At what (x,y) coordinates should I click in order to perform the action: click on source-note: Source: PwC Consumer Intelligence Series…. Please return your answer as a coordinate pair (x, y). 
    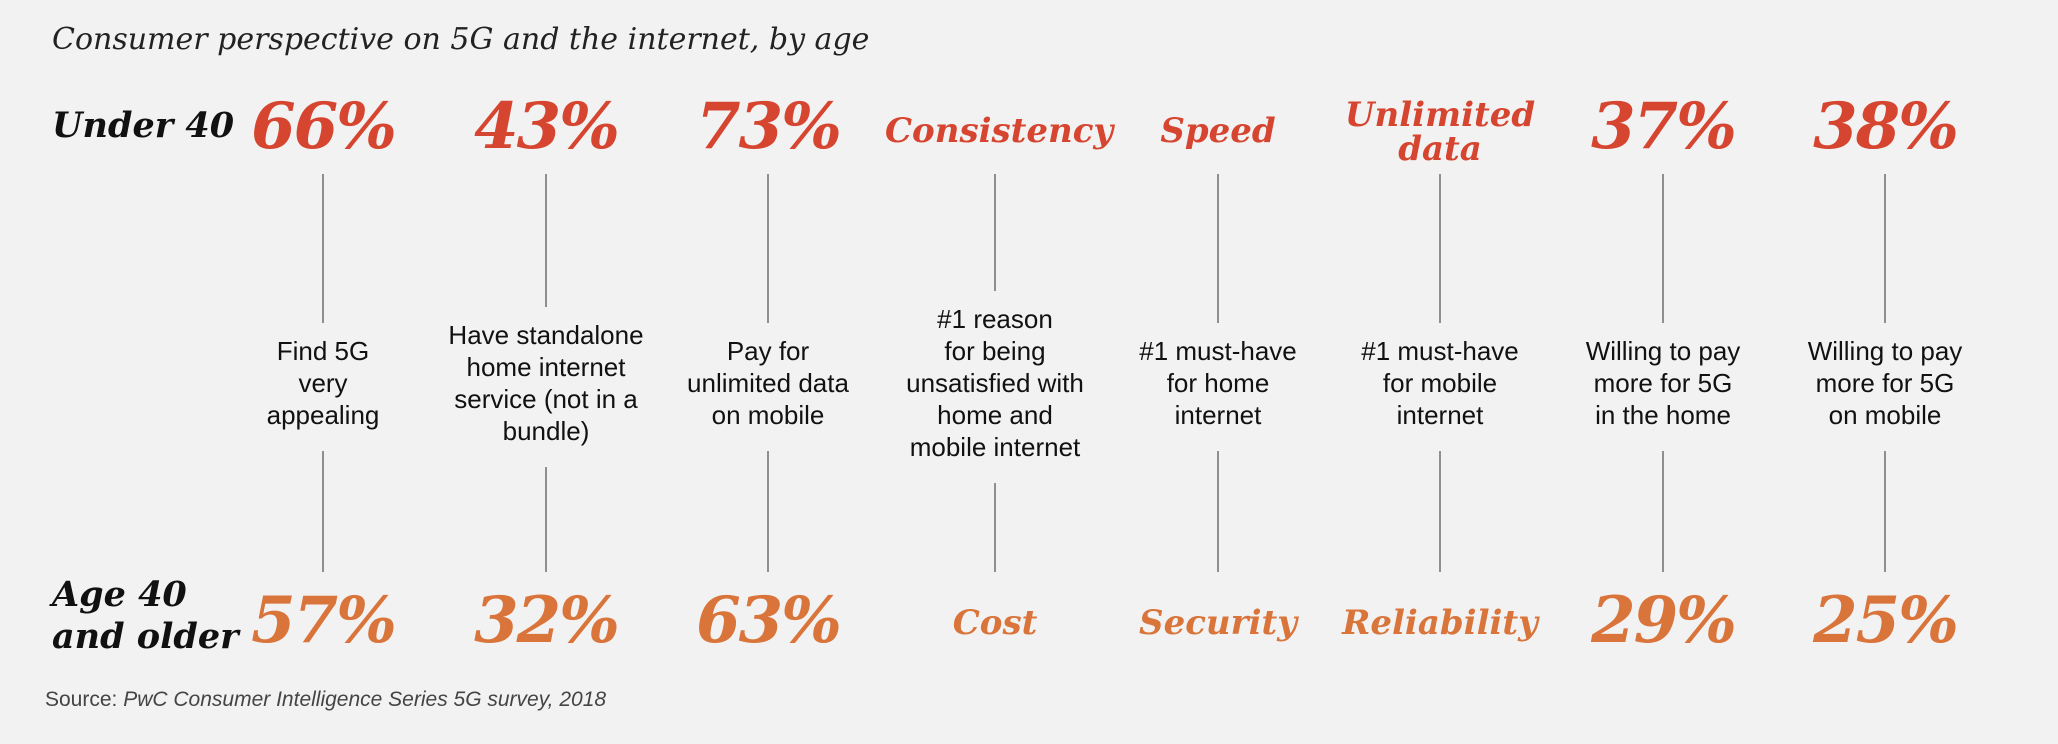
    Looking at the image, I should click on (325, 700).